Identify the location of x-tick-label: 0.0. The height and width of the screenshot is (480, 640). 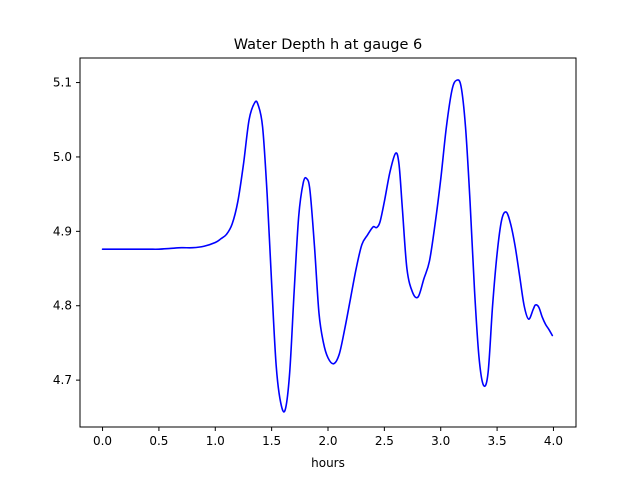
(102, 441).